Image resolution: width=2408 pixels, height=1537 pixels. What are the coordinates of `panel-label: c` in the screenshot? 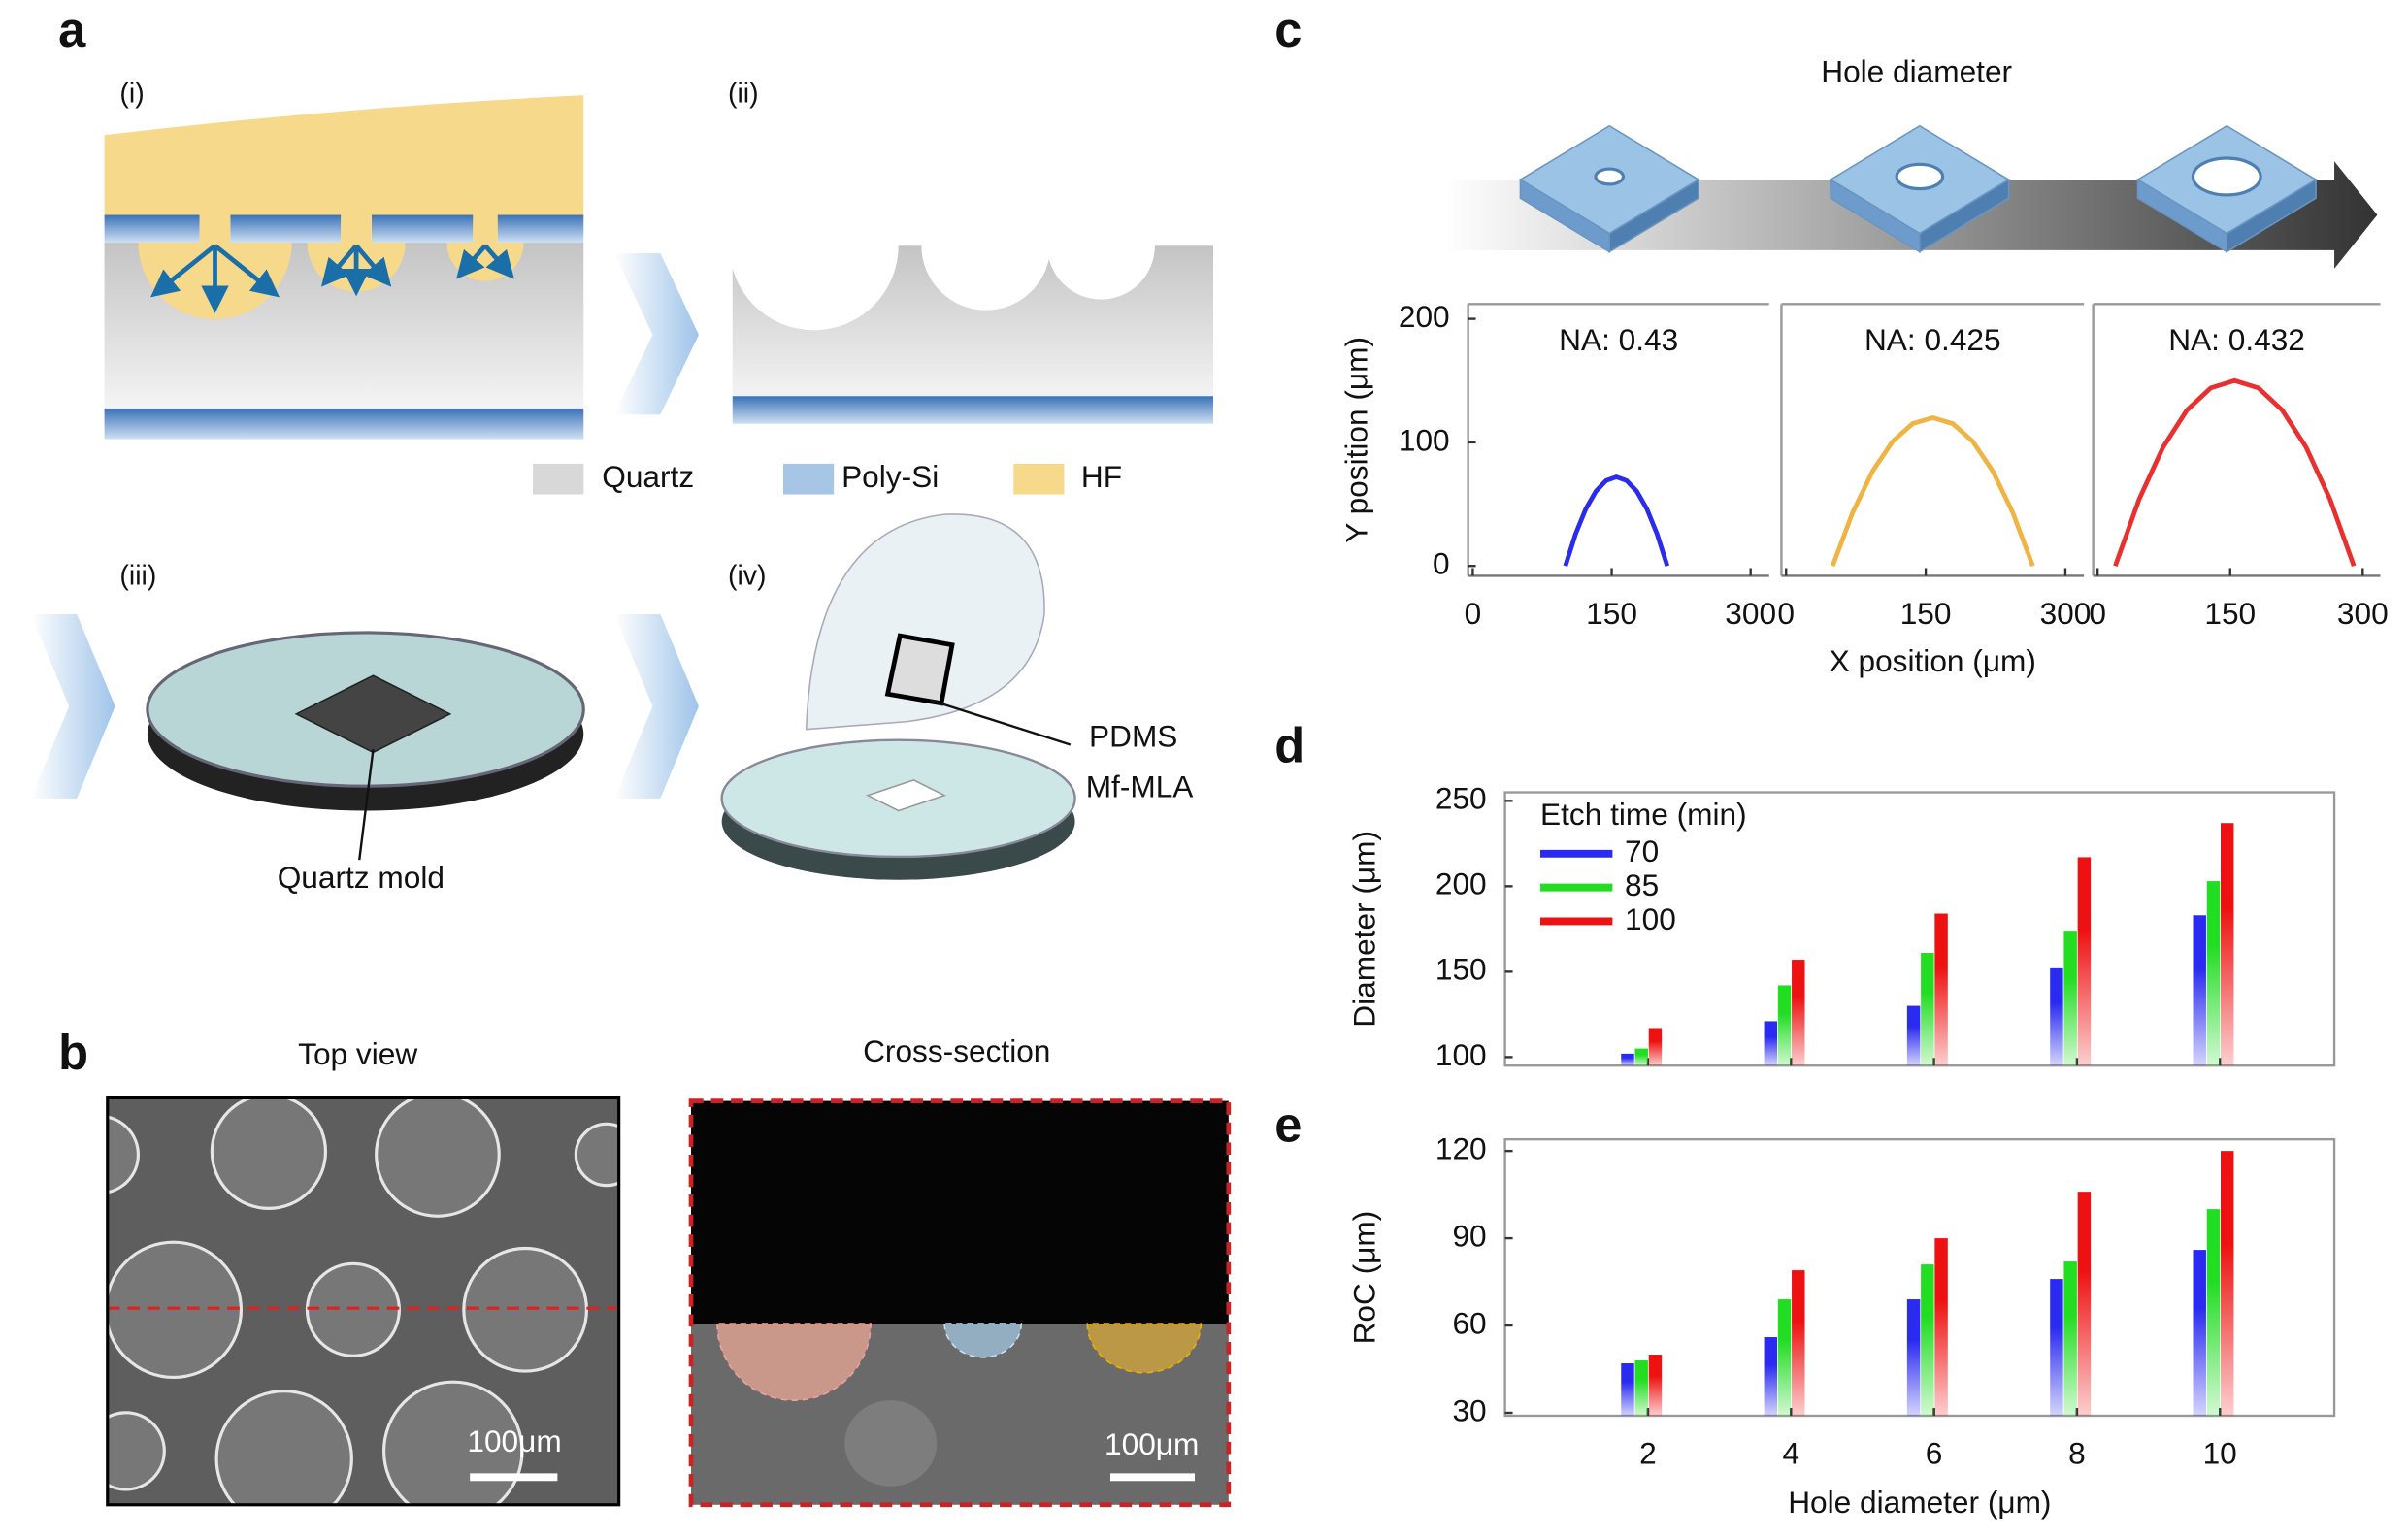 It's located at (1288, 29).